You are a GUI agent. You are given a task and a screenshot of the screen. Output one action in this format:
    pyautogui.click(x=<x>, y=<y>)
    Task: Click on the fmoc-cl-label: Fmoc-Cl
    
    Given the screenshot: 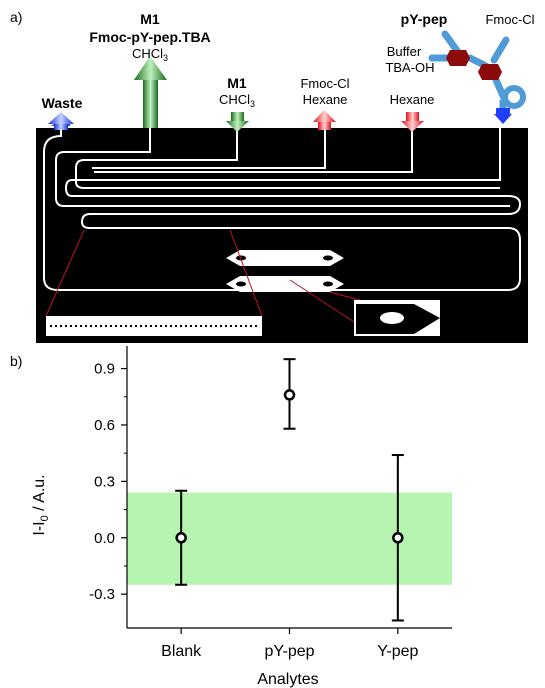 What is the action you would take?
    pyautogui.click(x=324, y=83)
    